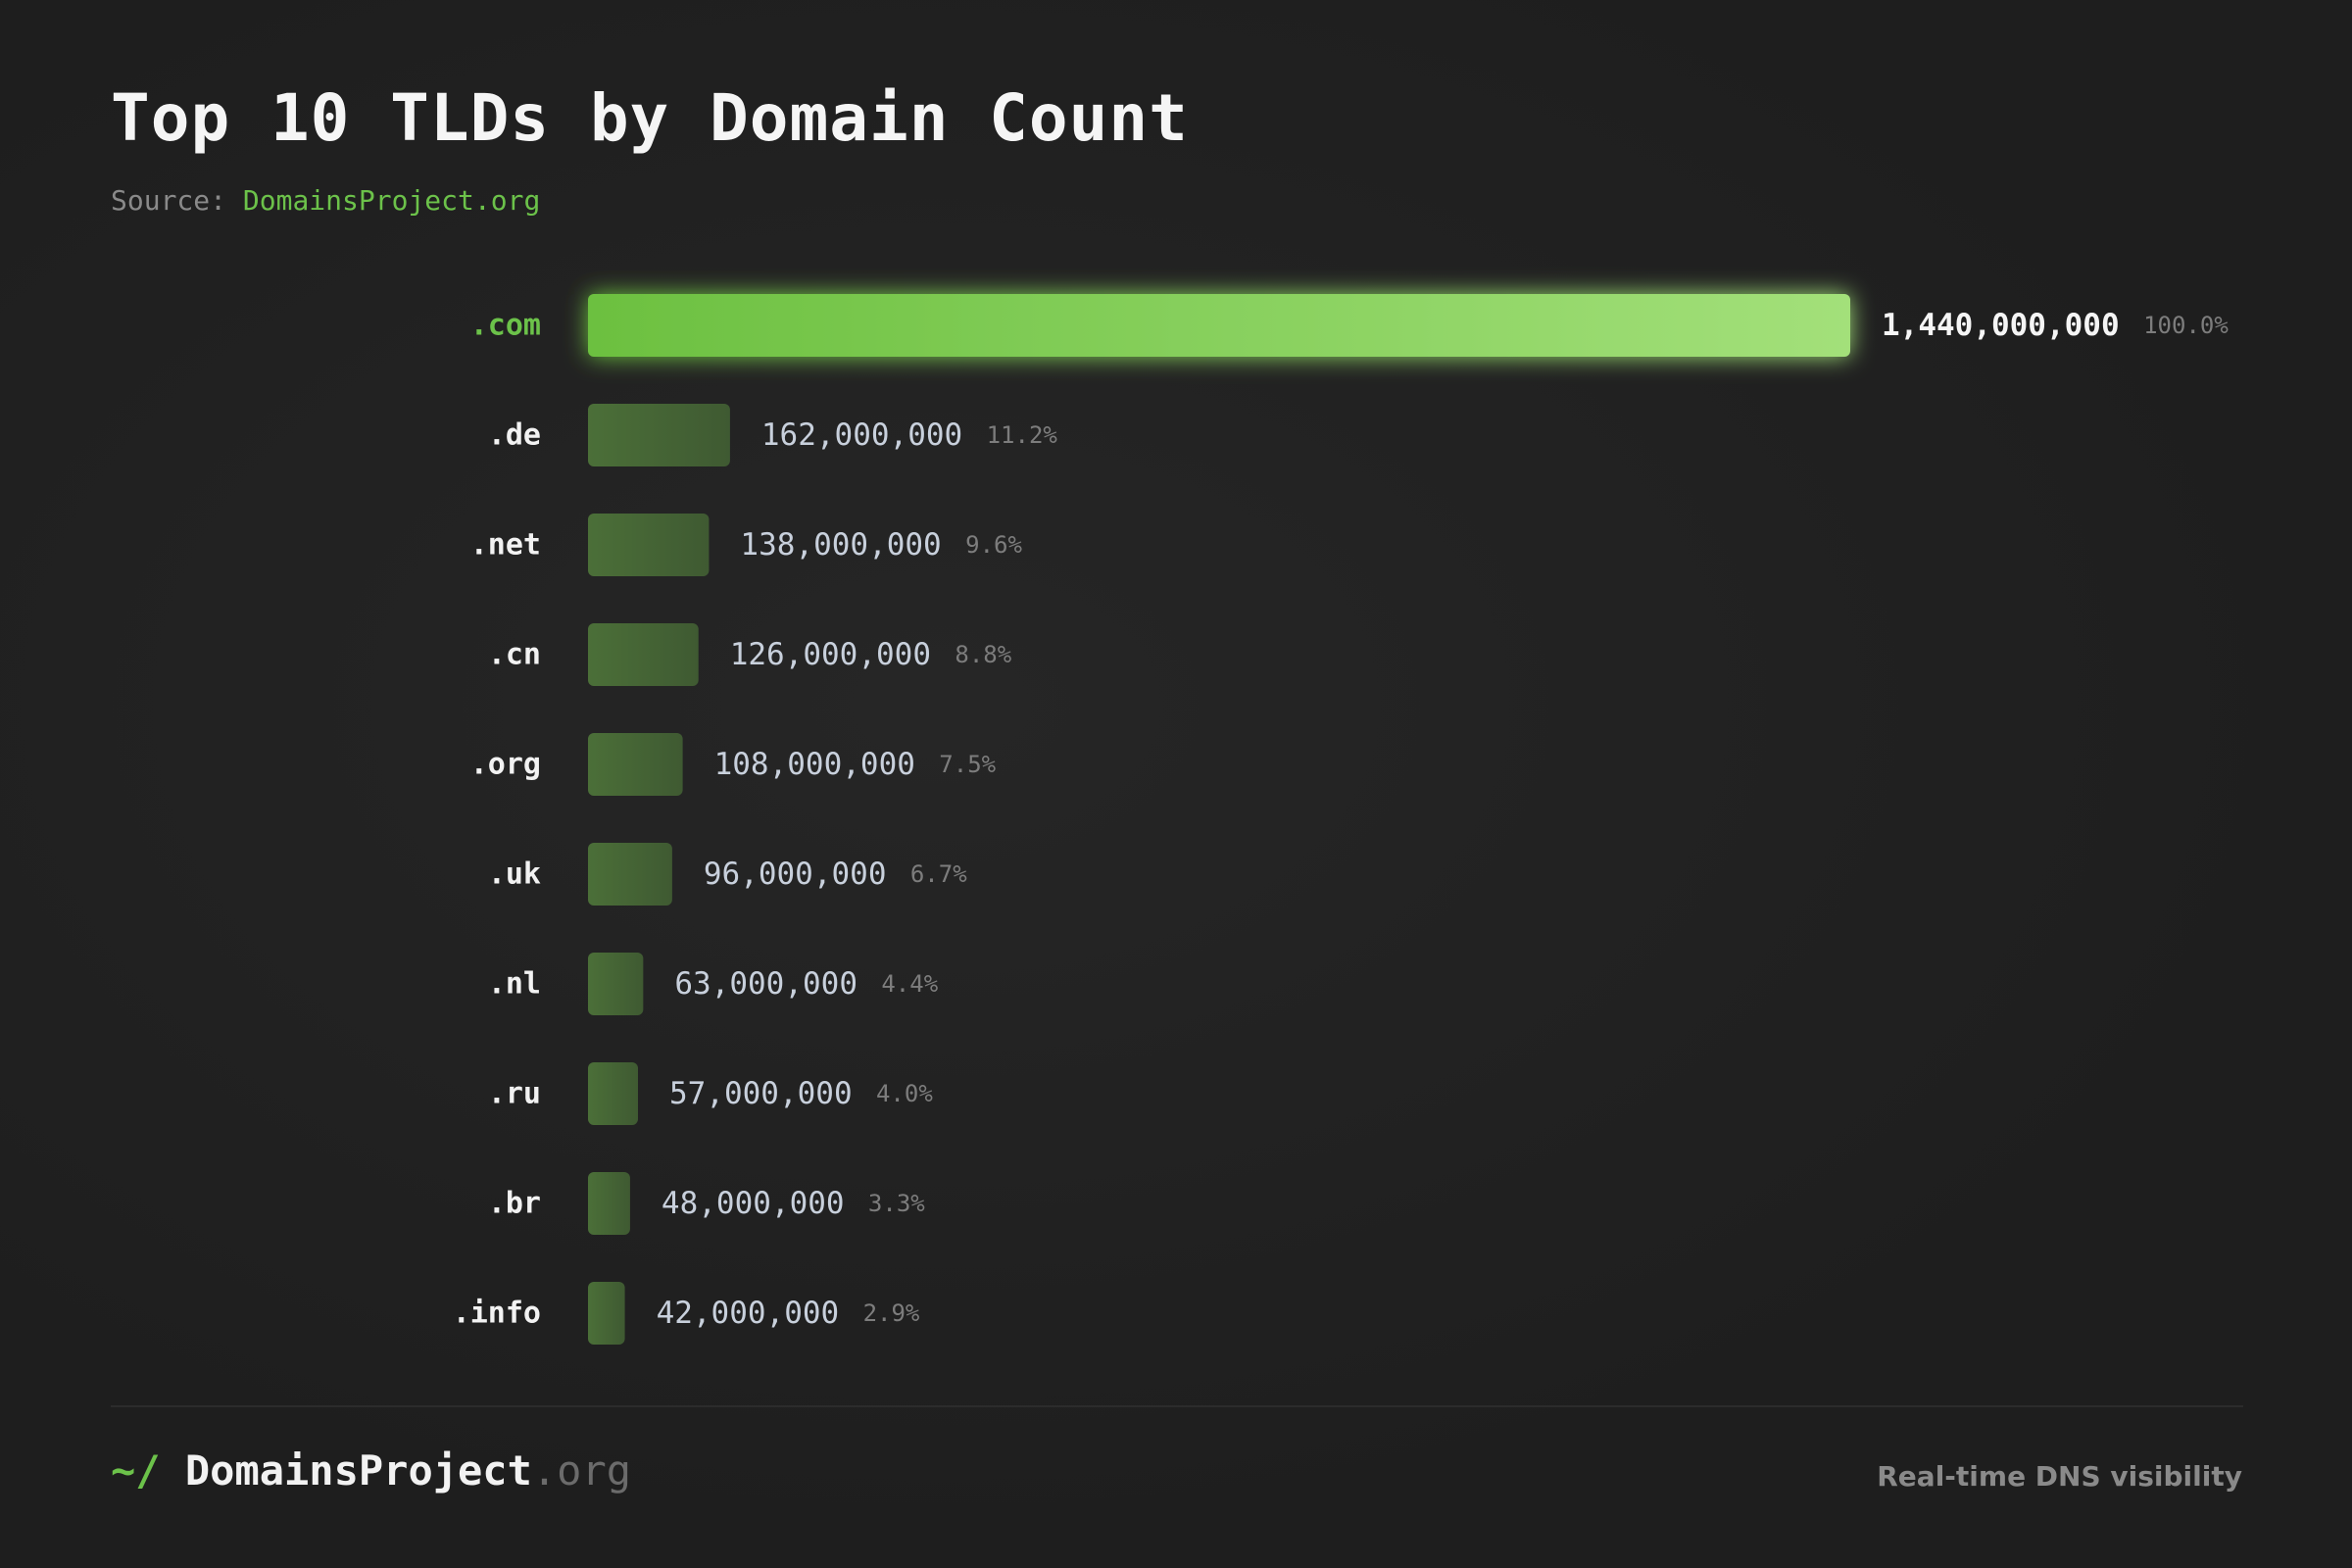  I want to click on bar-br, so click(609, 1203).